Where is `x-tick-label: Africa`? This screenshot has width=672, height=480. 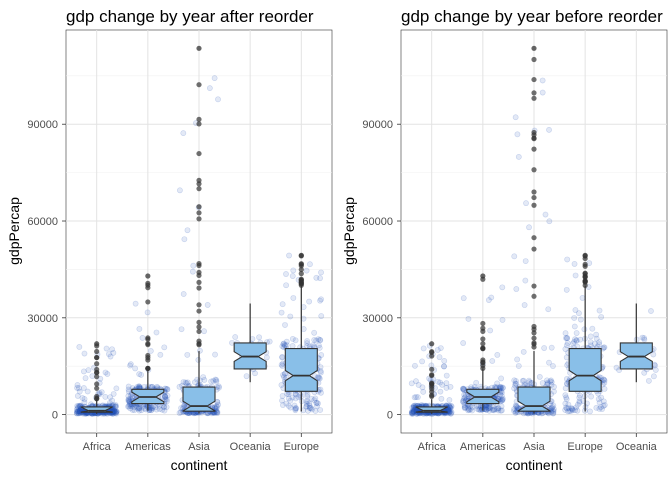
x-tick-label: Africa is located at coordinates (97, 447).